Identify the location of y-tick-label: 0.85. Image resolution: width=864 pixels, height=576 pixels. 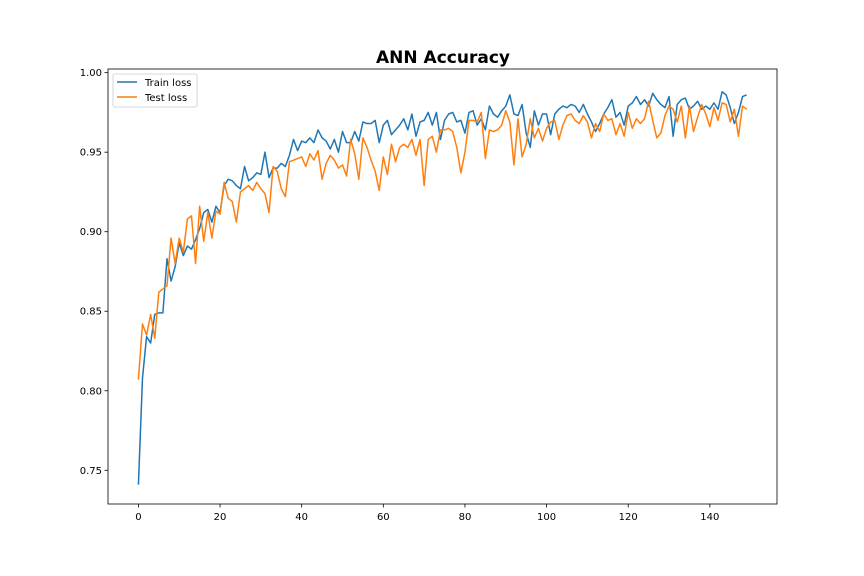
(91, 312).